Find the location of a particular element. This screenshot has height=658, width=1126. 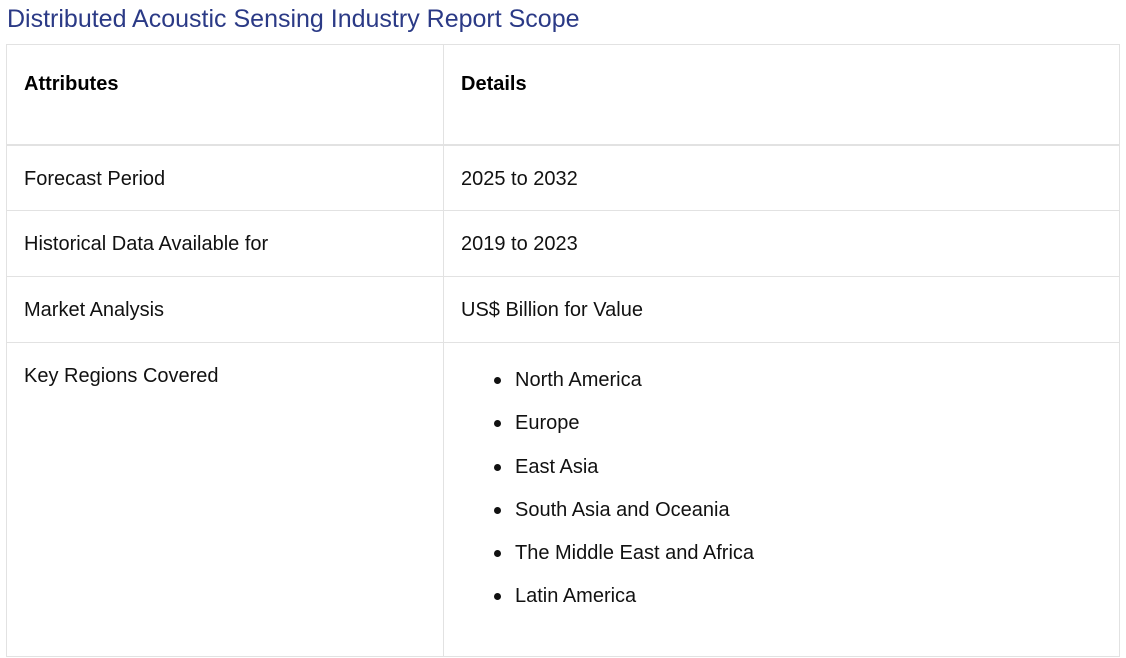

region-label: North America is located at coordinates (578, 380).